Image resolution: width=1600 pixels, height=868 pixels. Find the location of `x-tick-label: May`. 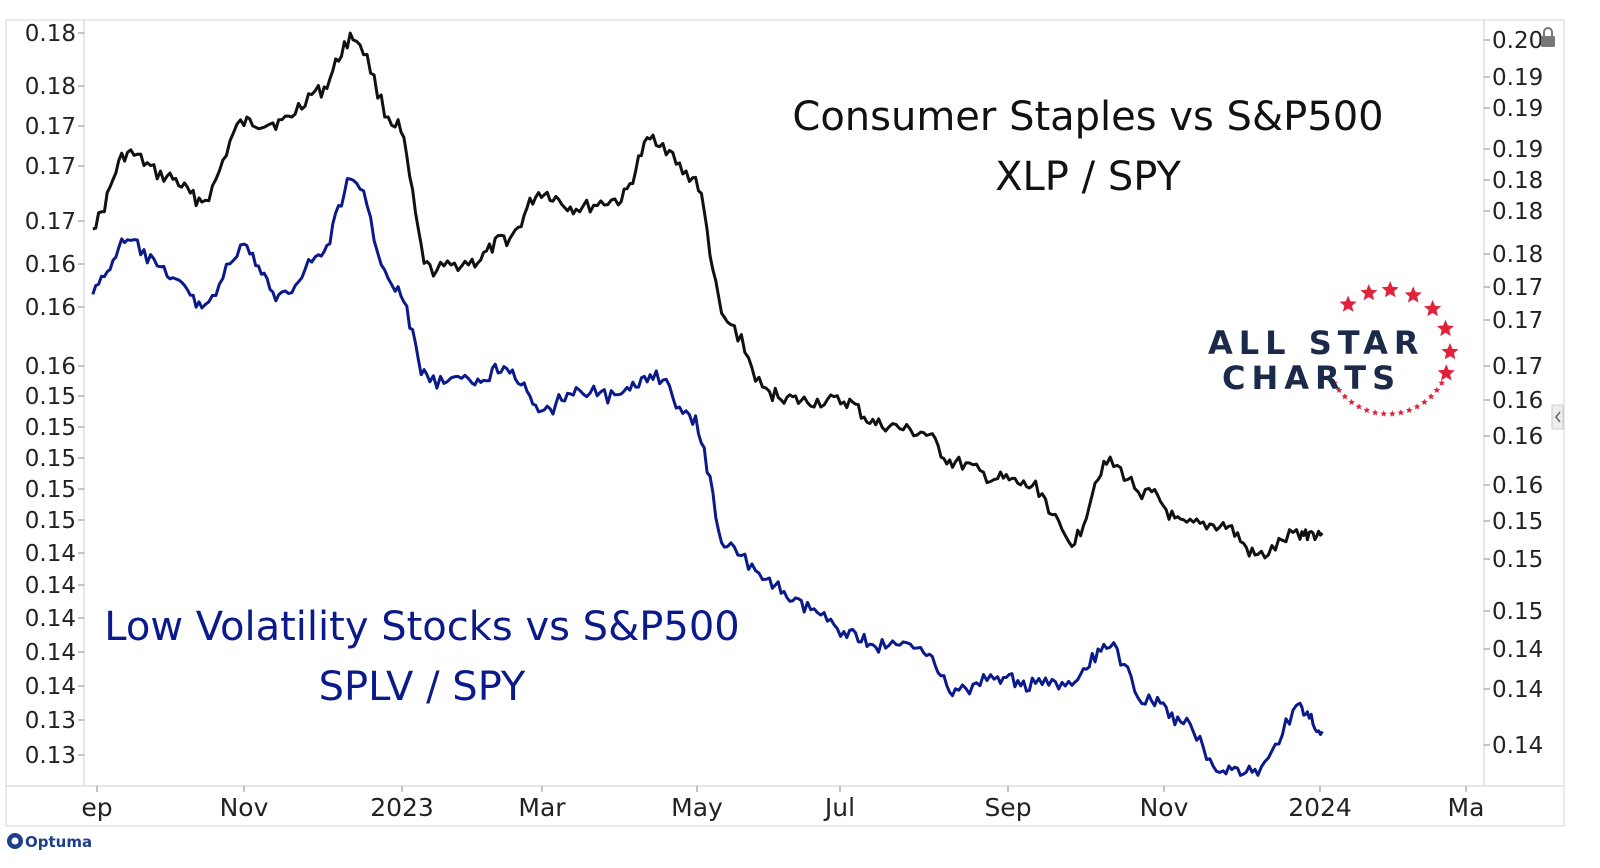

x-tick-label: May is located at coordinates (697, 807).